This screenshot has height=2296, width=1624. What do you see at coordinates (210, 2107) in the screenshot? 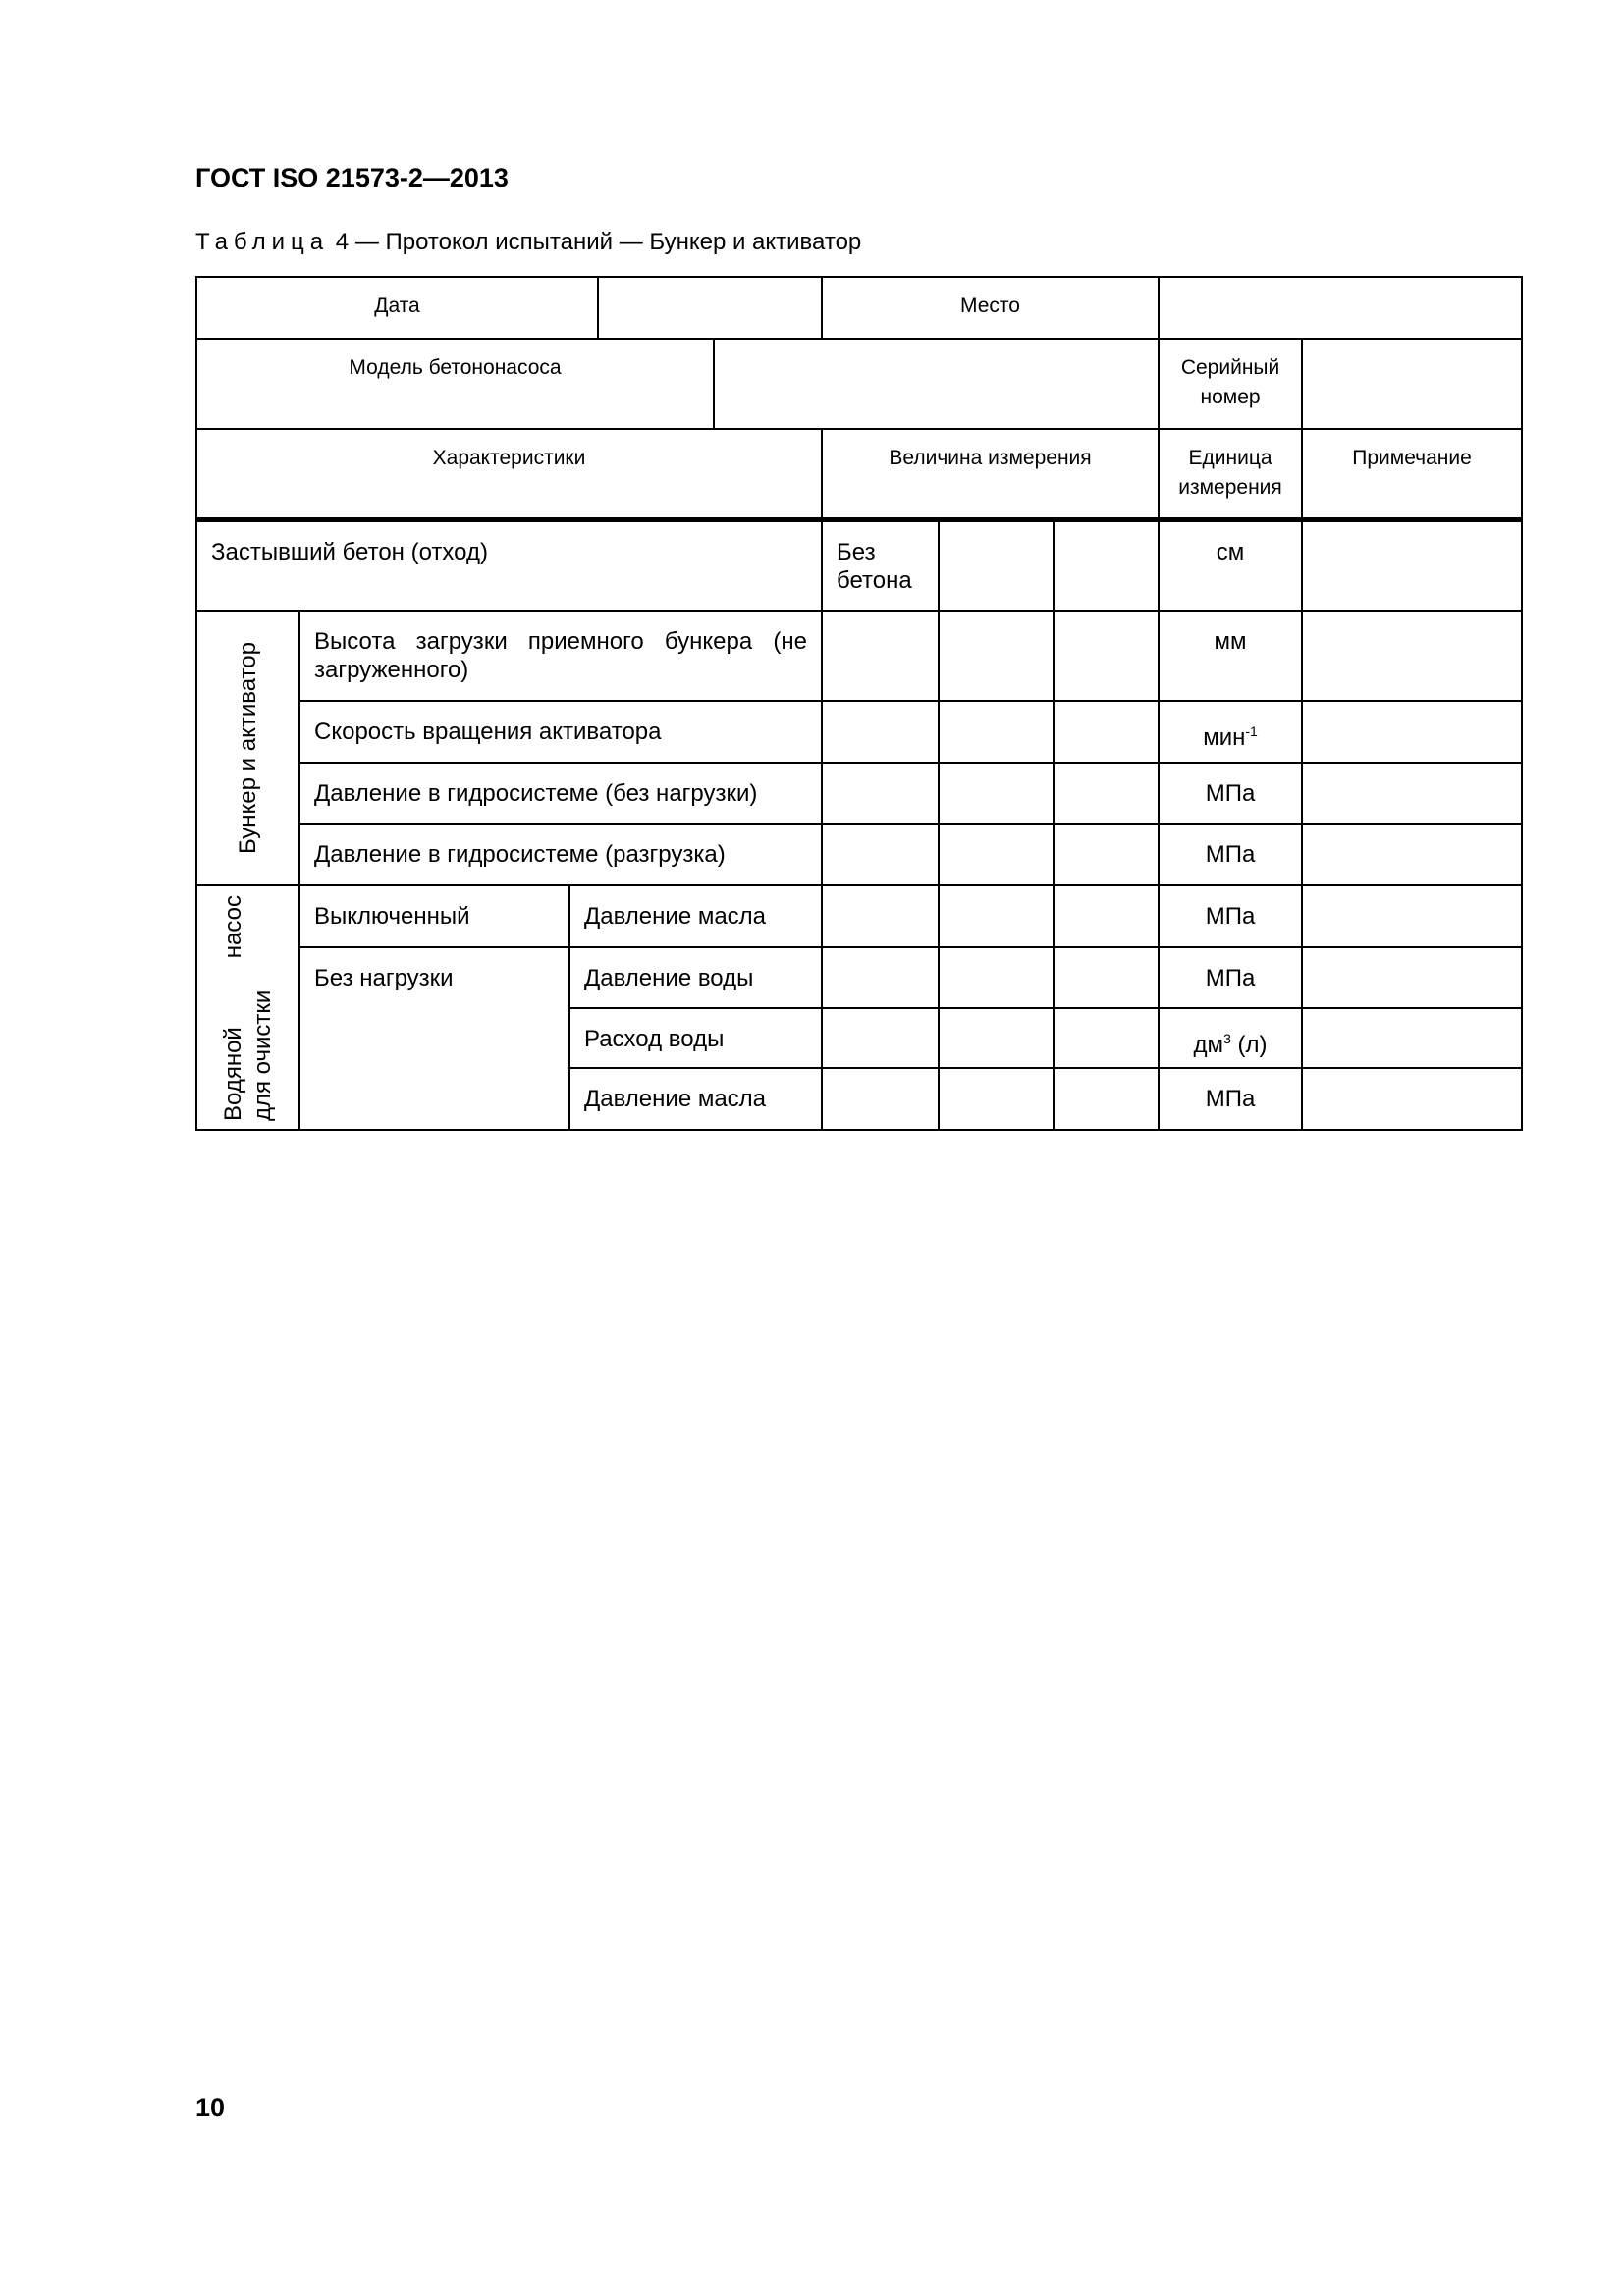
I see `page-number: 10` at bounding box center [210, 2107].